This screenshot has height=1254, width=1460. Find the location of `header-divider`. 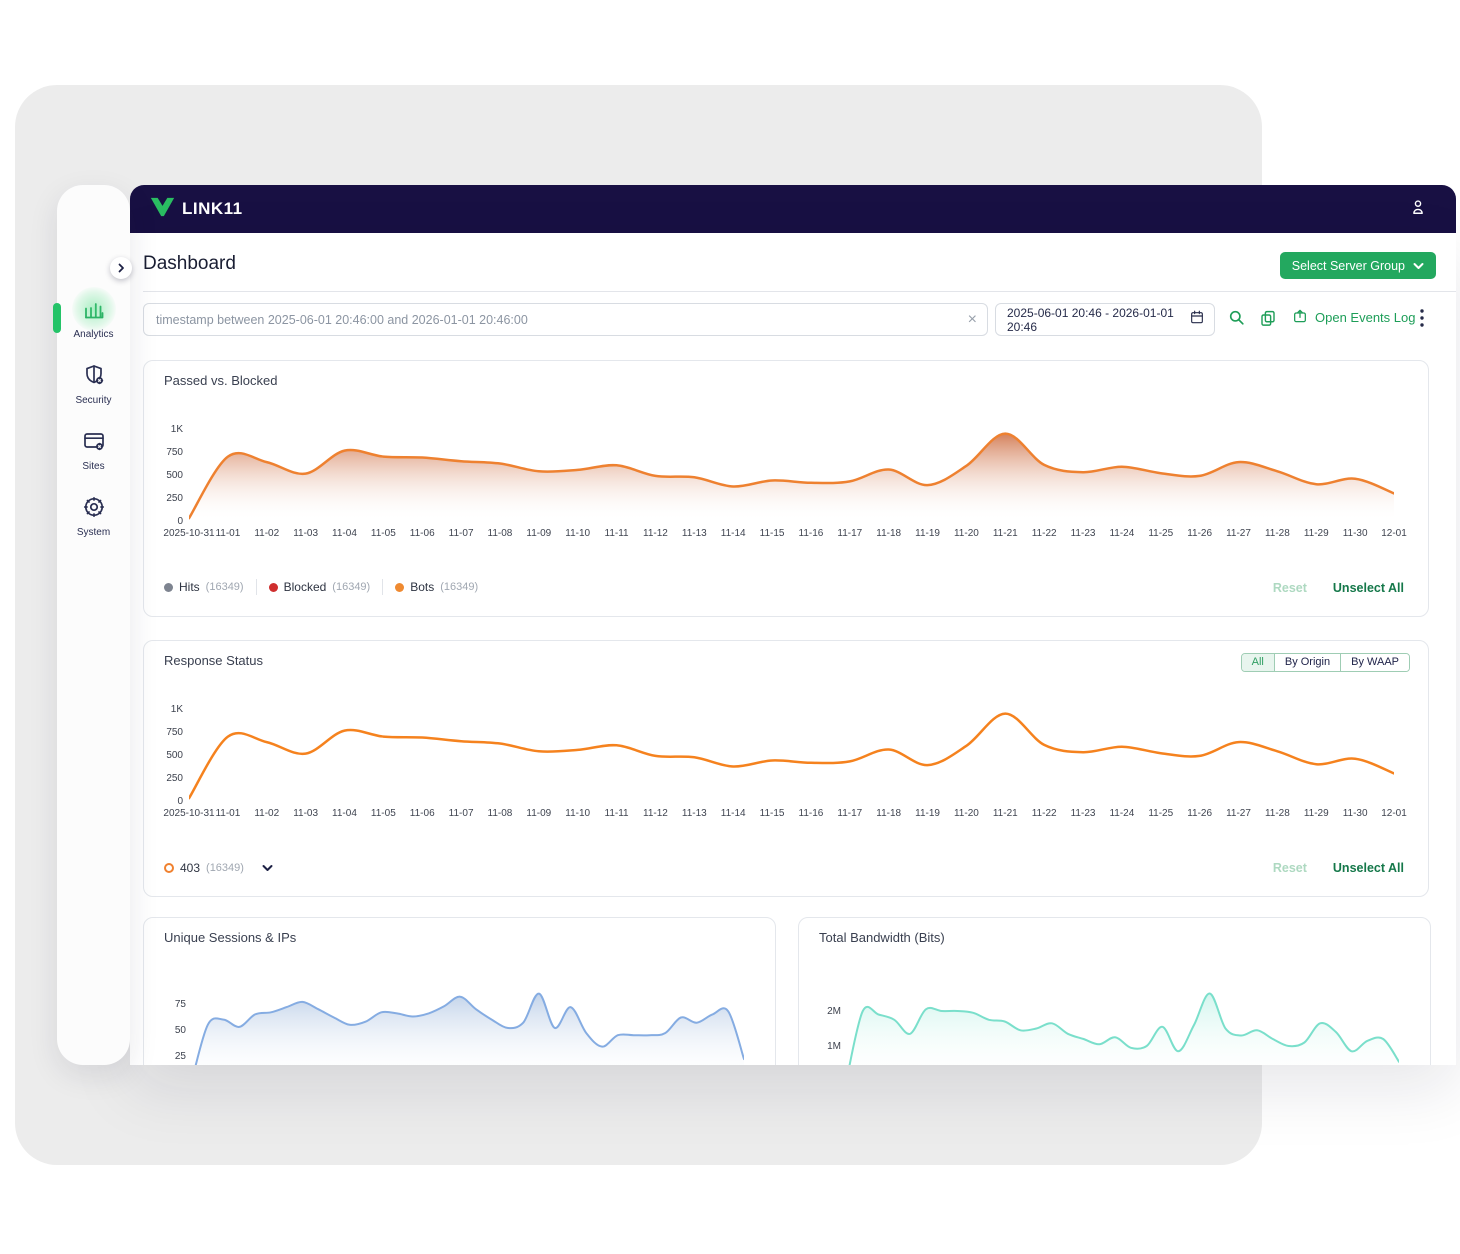

header-divider is located at coordinates (799, 291).